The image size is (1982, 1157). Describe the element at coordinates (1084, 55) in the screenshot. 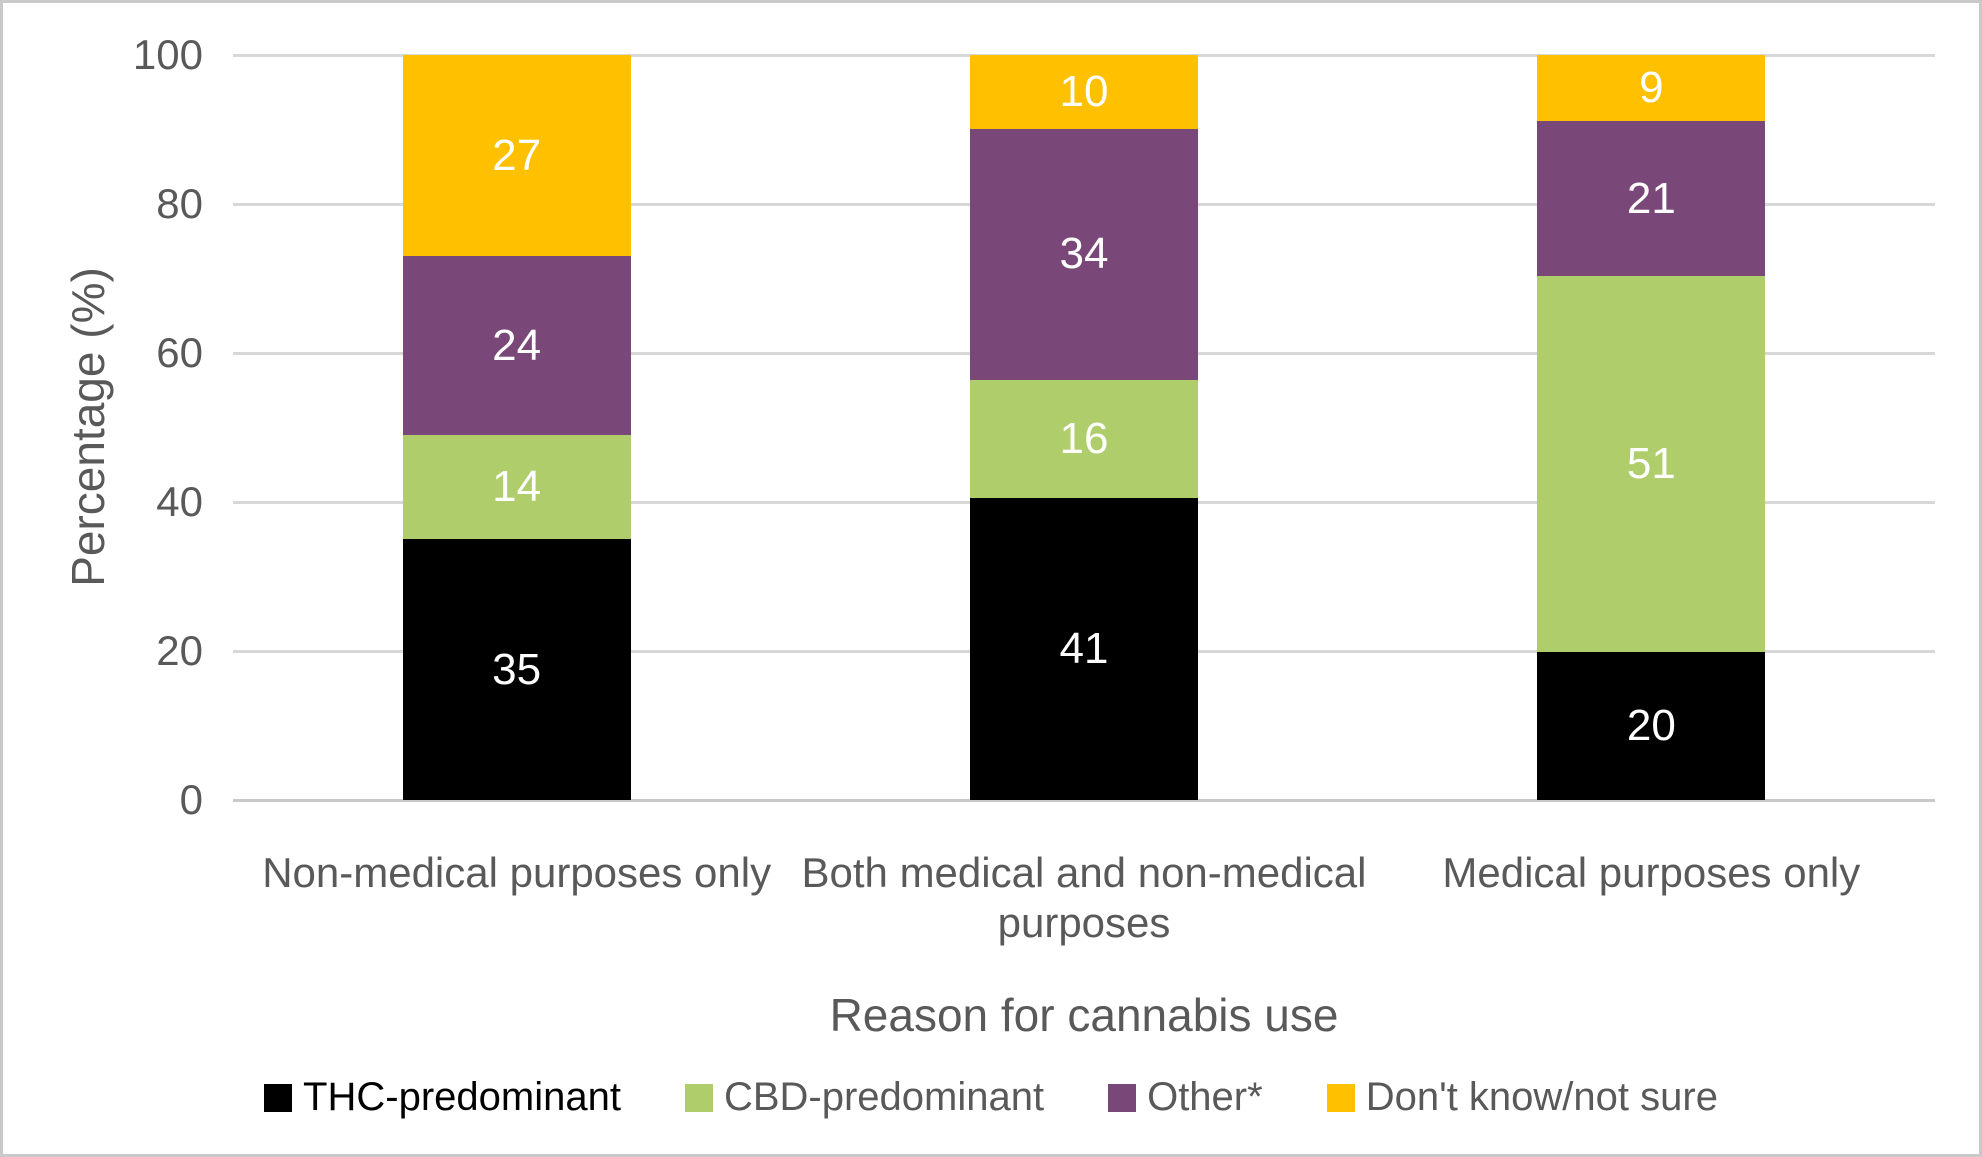

I see `gridline` at that location.